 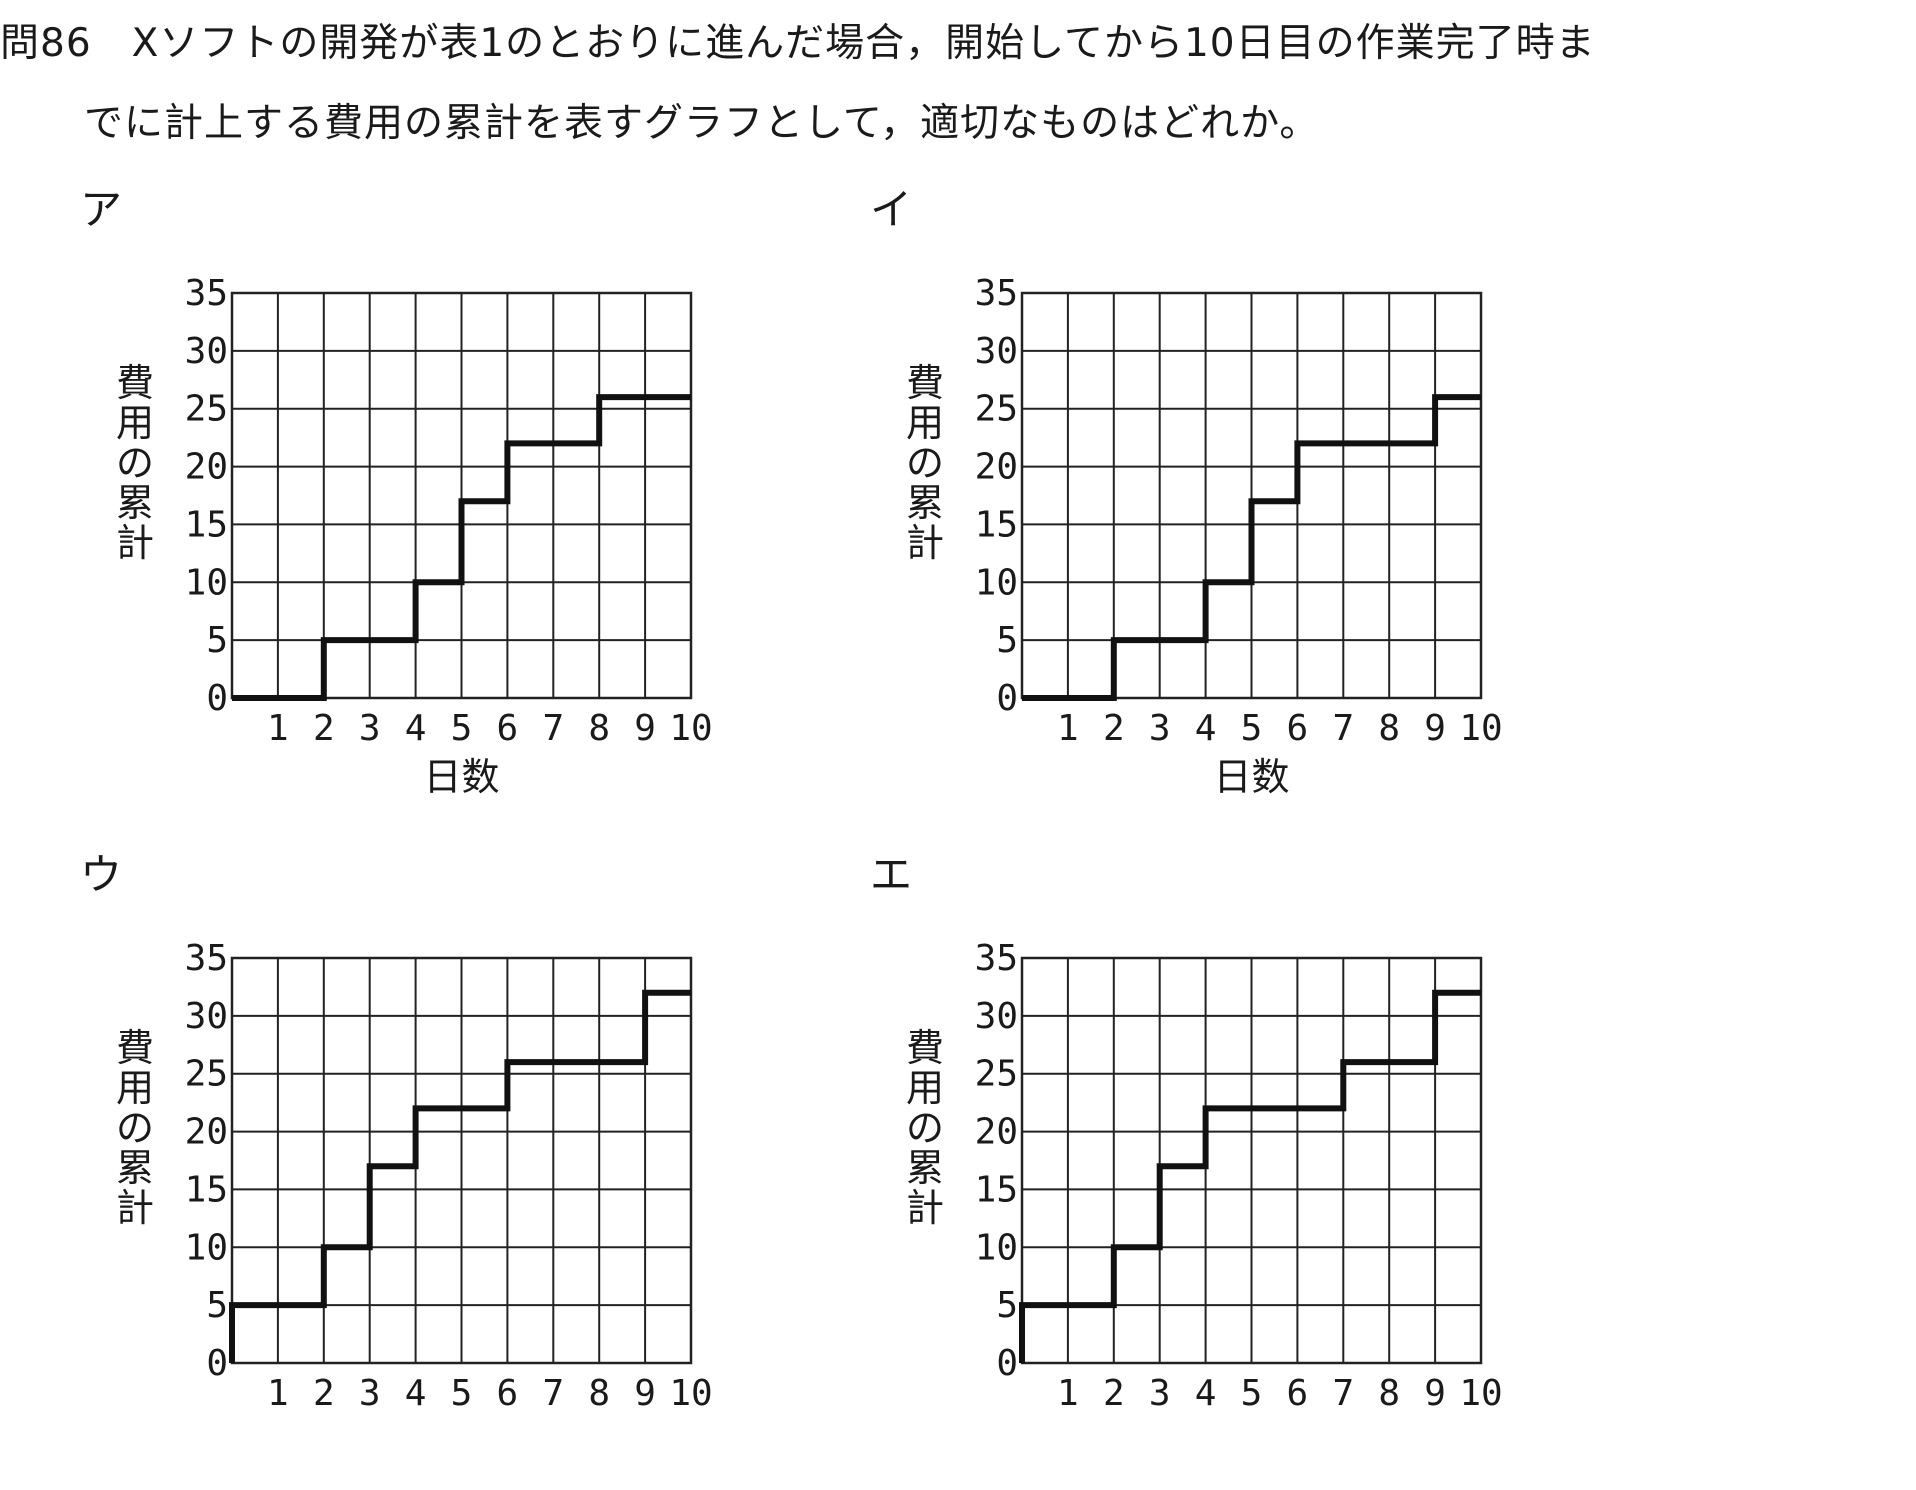 I want to click on option-label-i: イ, so click(x=891, y=209).